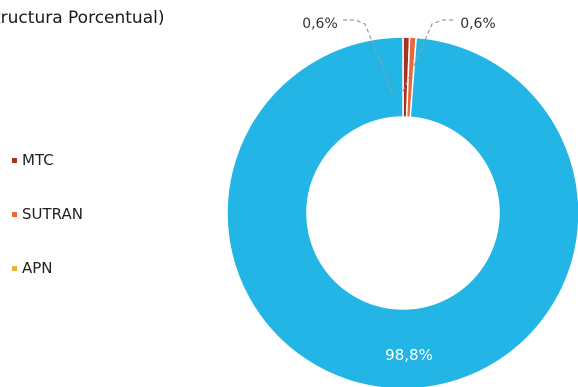 Image resolution: width=578 pixels, height=387 pixels. What do you see at coordinates (37, 268) in the screenshot?
I see `legend-label-apn: APN` at bounding box center [37, 268].